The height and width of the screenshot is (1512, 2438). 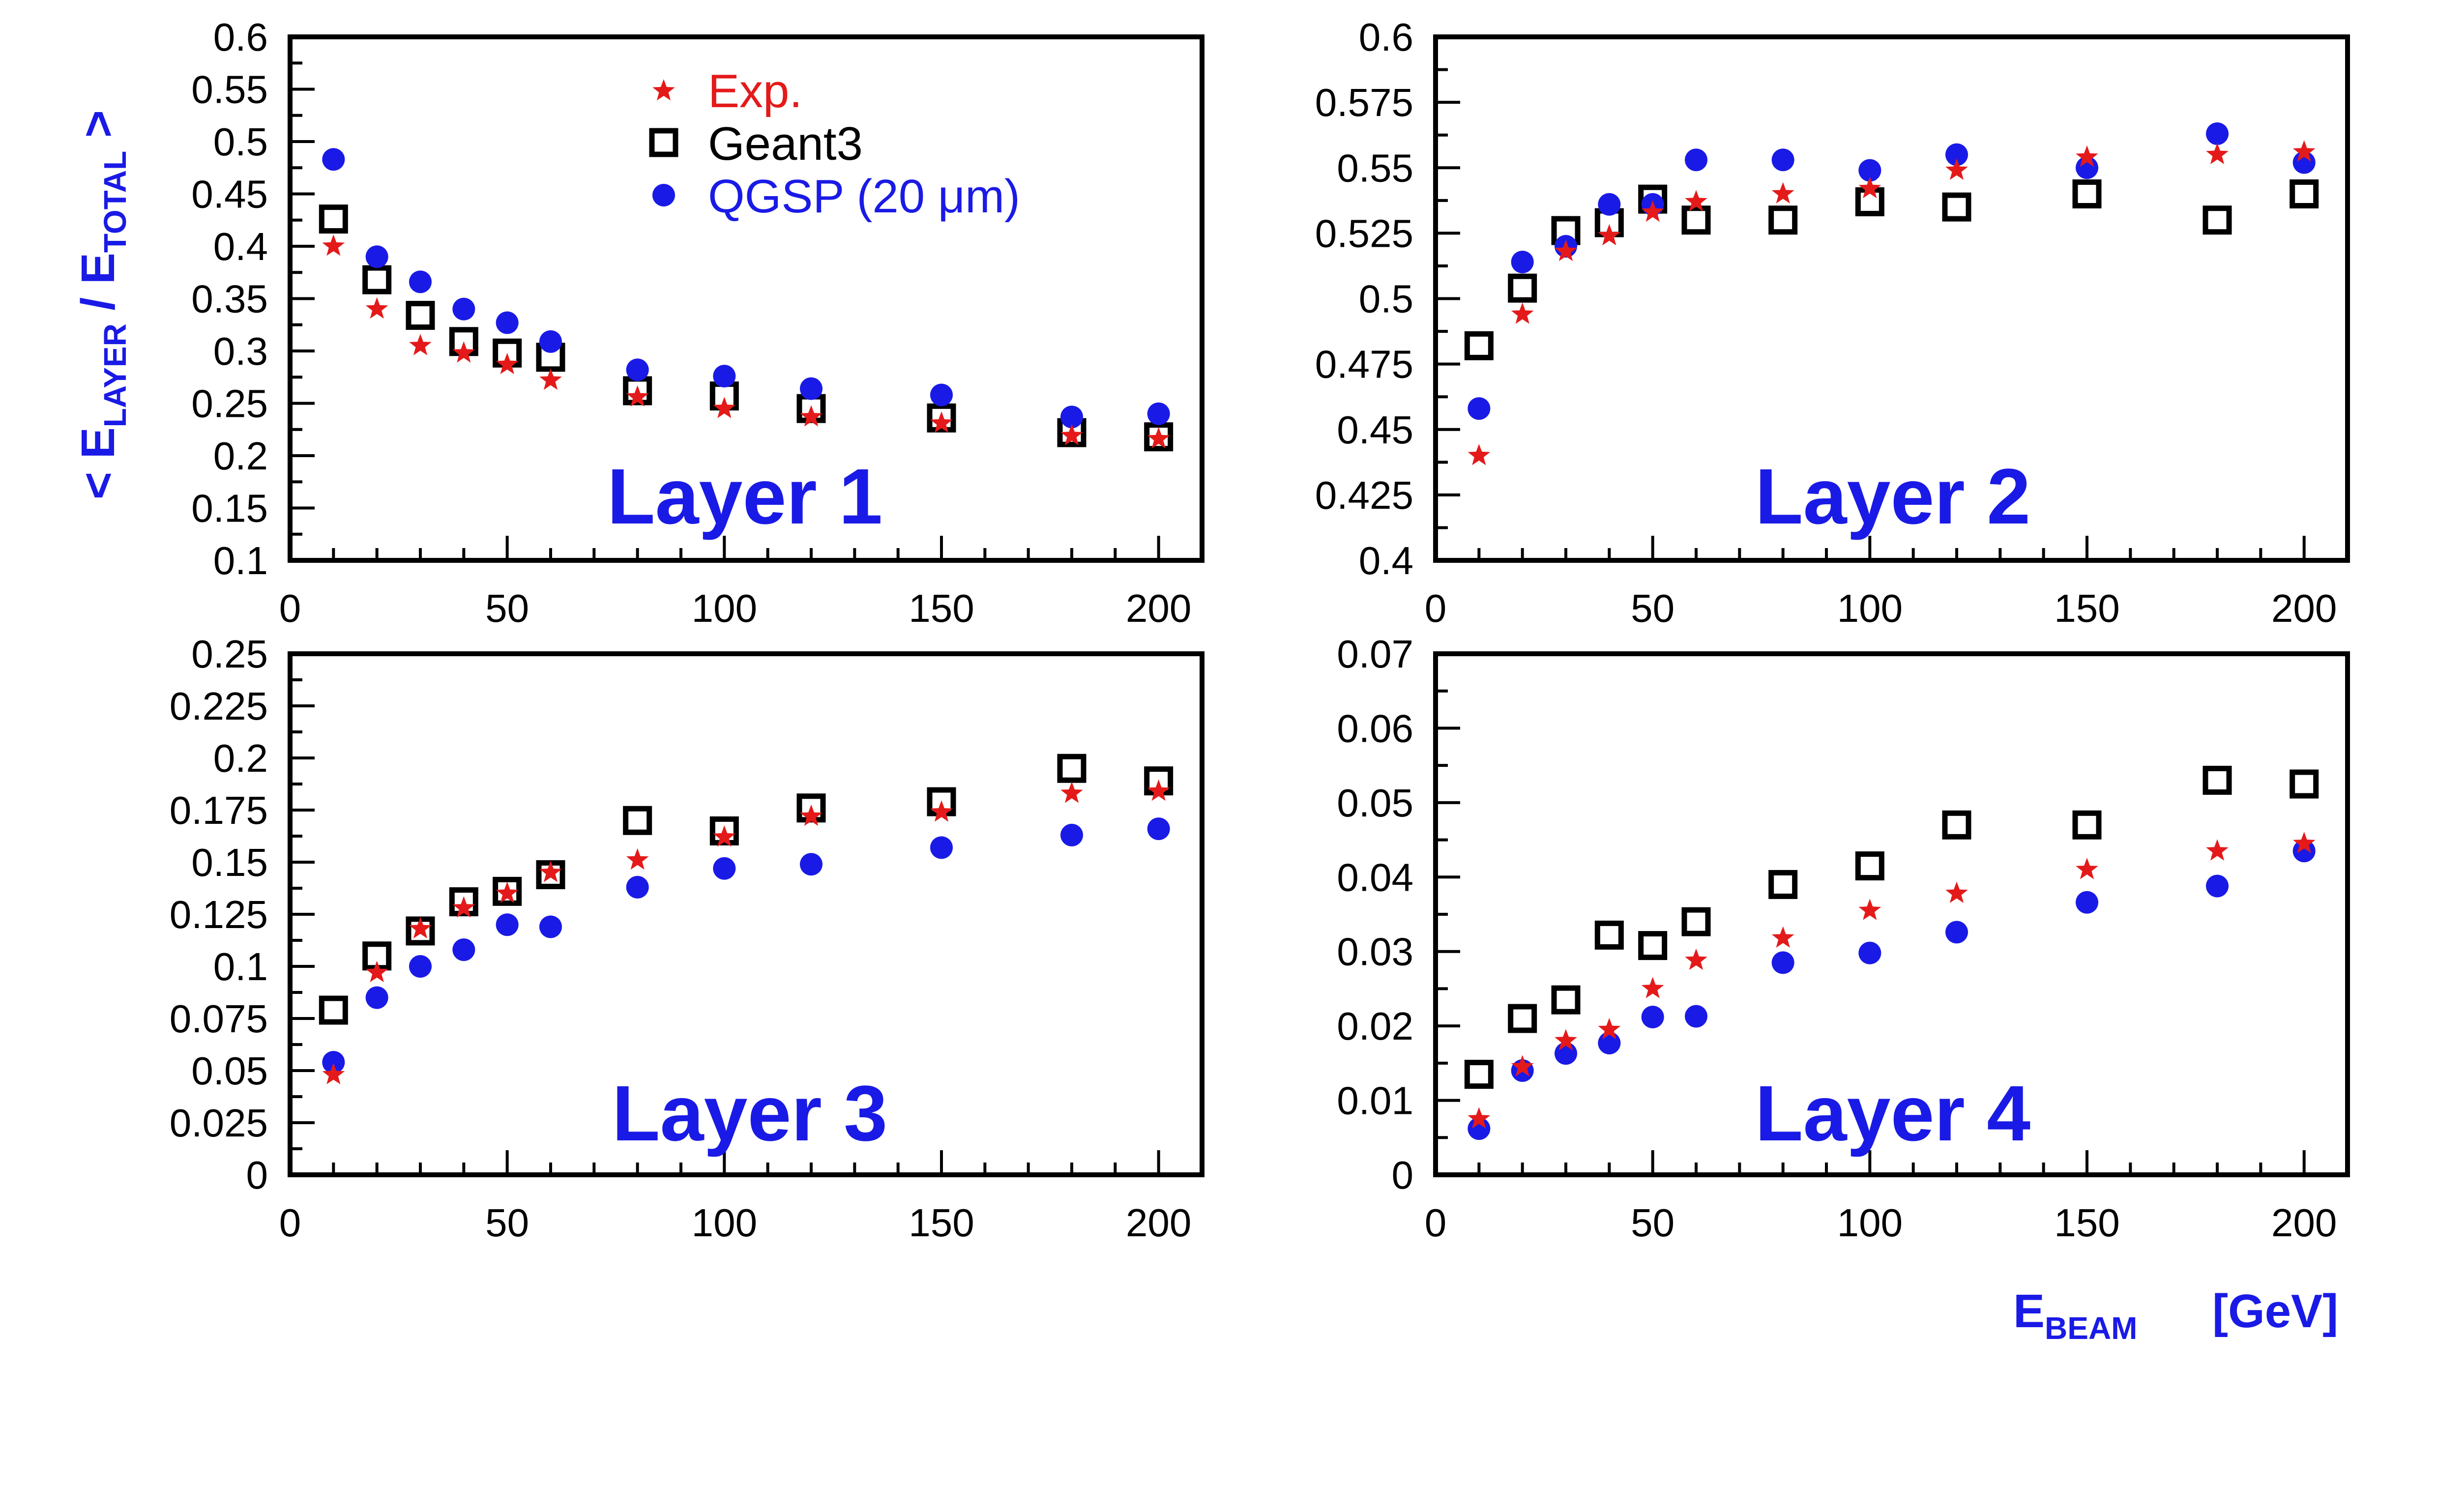 I want to click on legend-square-marker, so click(x=664, y=142).